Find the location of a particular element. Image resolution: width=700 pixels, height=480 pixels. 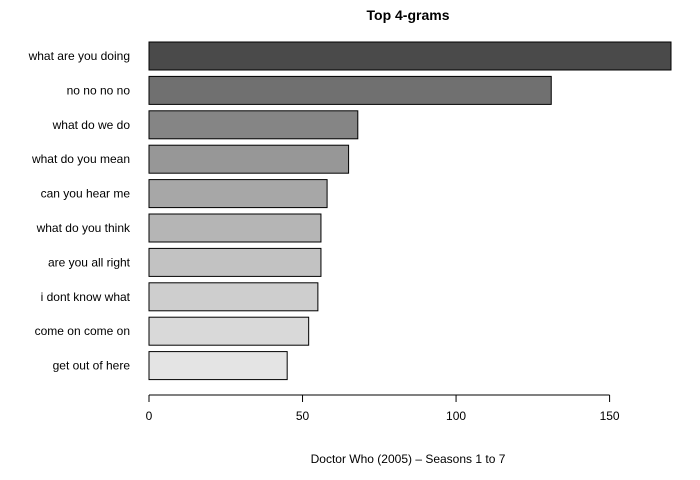

x-tick-label: 100 is located at coordinates (456, 416).